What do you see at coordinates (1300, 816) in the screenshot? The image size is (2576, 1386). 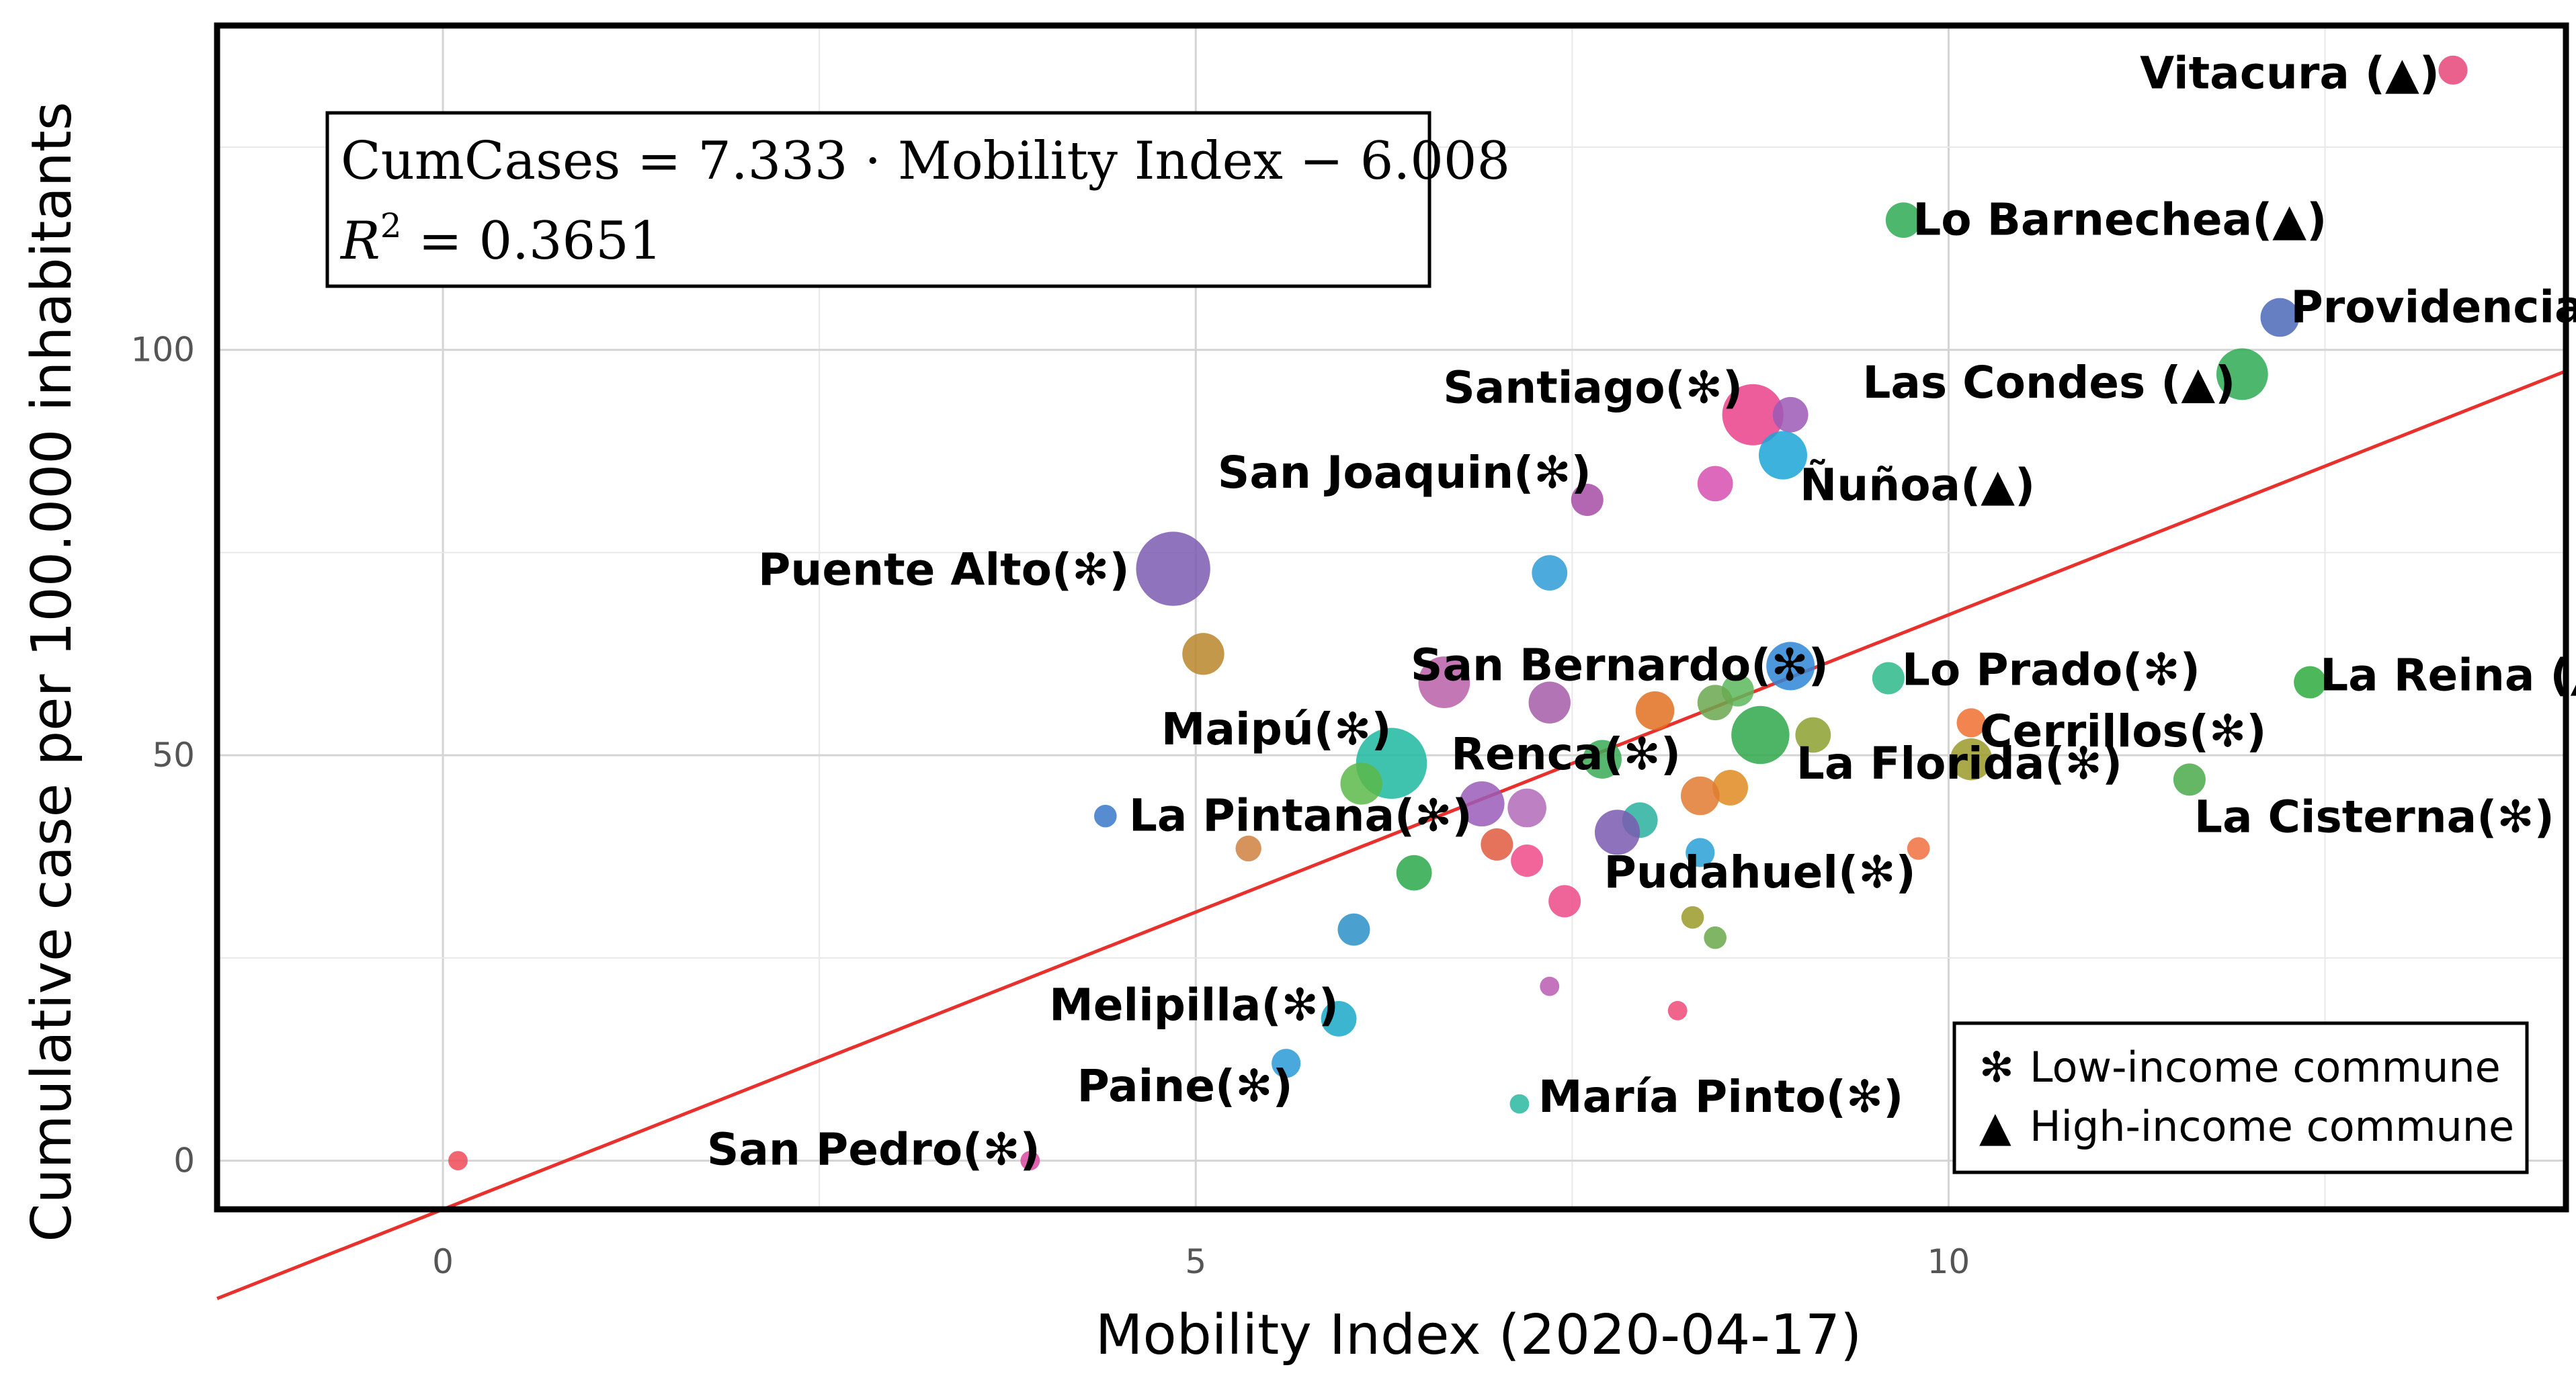 I see `point-label: La Pintana(✻)` at bounding box center [1300, 816].